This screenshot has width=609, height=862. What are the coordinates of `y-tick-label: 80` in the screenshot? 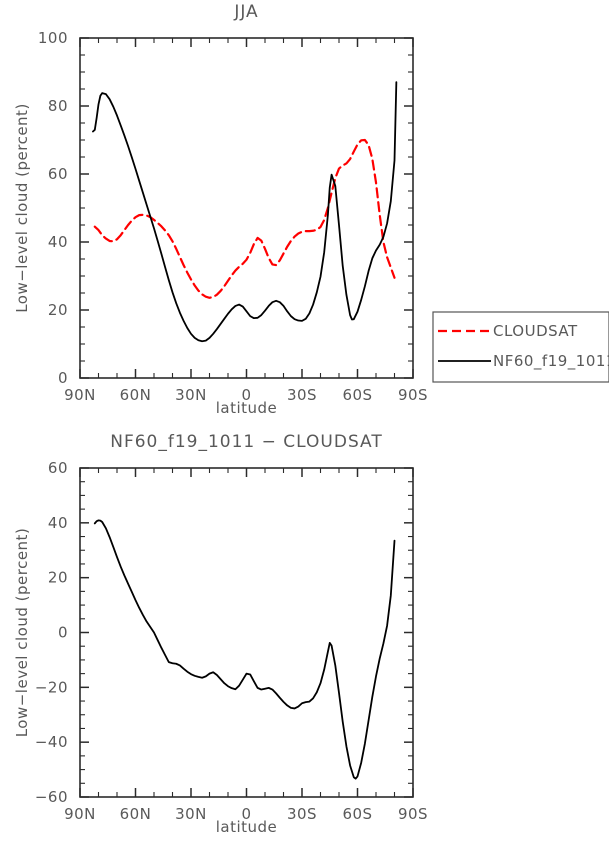 It's located at (58, 106).